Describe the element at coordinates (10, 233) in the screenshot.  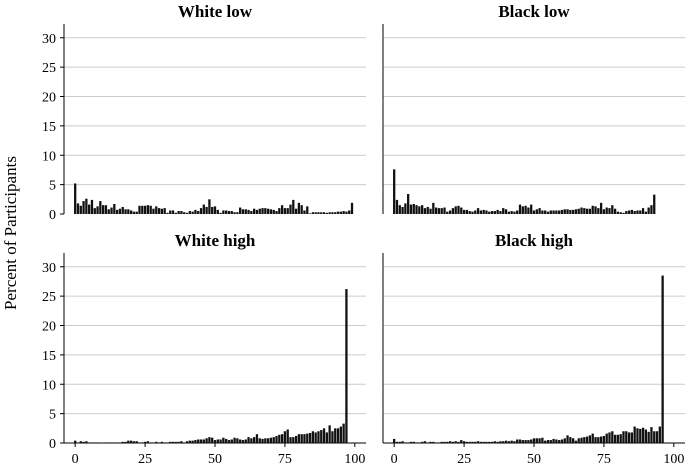
I see `y-axis-label: Percent of Participants` at that location.